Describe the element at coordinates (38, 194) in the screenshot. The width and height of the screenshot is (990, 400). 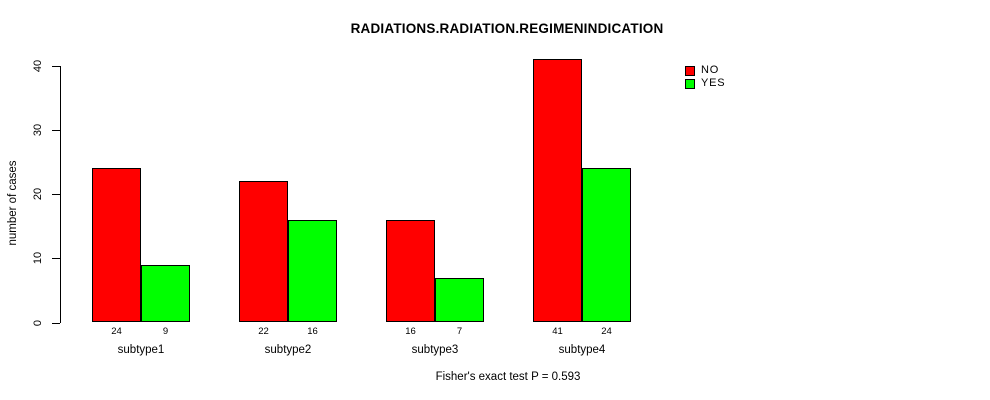
I see `y-axis-tick-label: 20` at that location.